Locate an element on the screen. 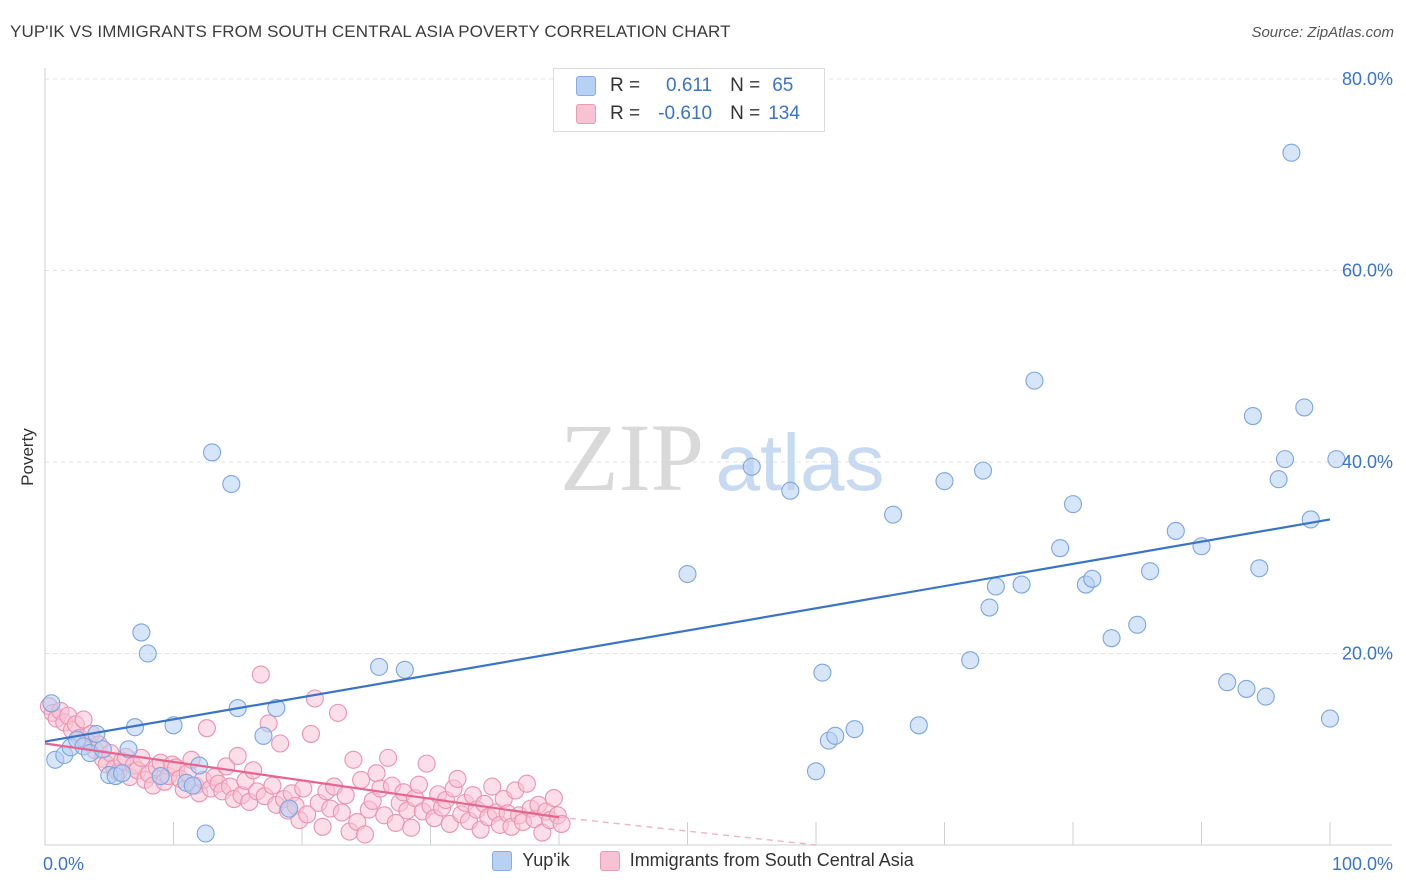 Image resolution: width=1406 pixels, height=892 pixels. stats-row-yupik: R = 0.611 N = 65 is located at coordinates (684, 86).